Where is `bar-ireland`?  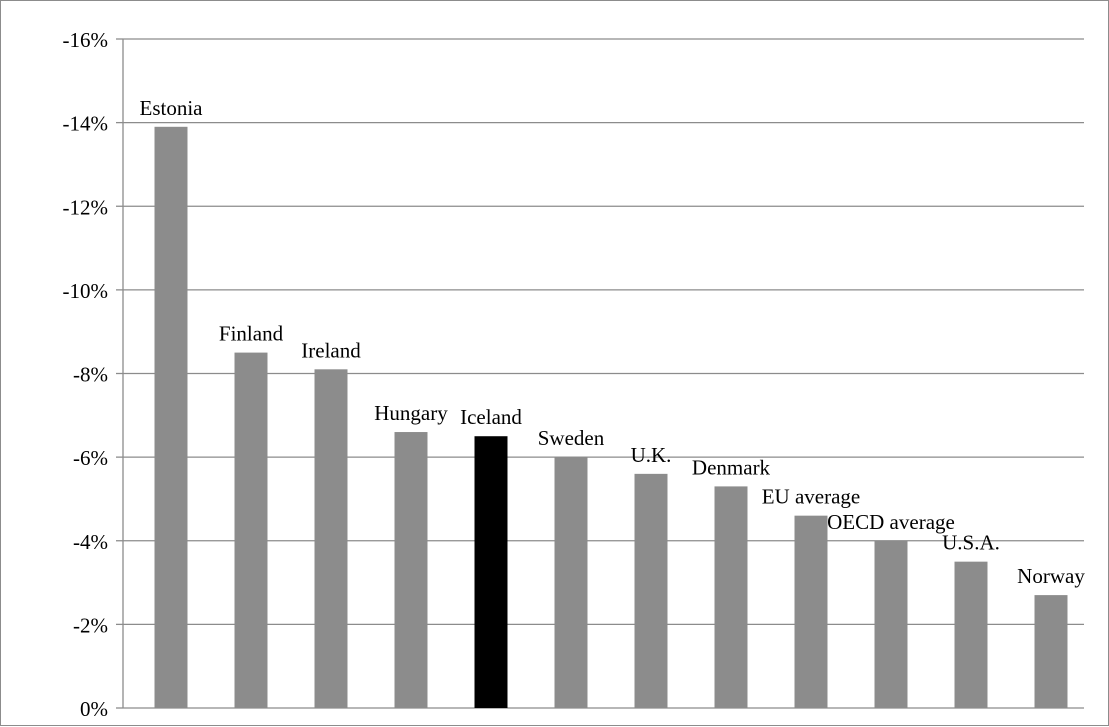 bar-ireland is located at coordinates (331, 538).